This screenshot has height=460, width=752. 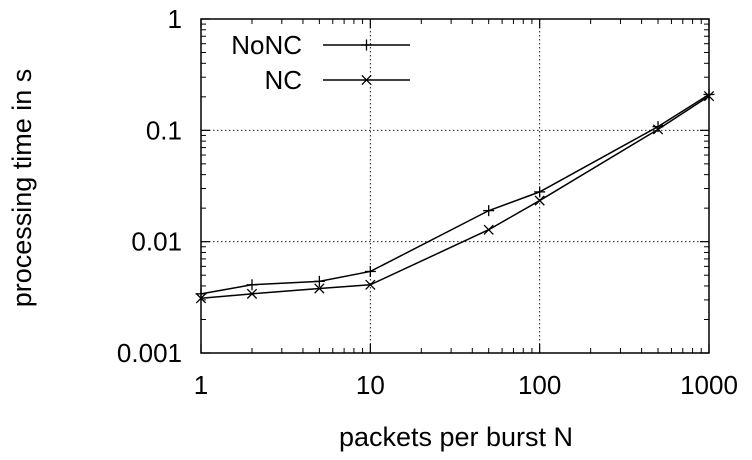 What do you see at coordinates (175, 19) in the screenshot?
I see `y-tick-label: 1` at bounding box center [175, 19].